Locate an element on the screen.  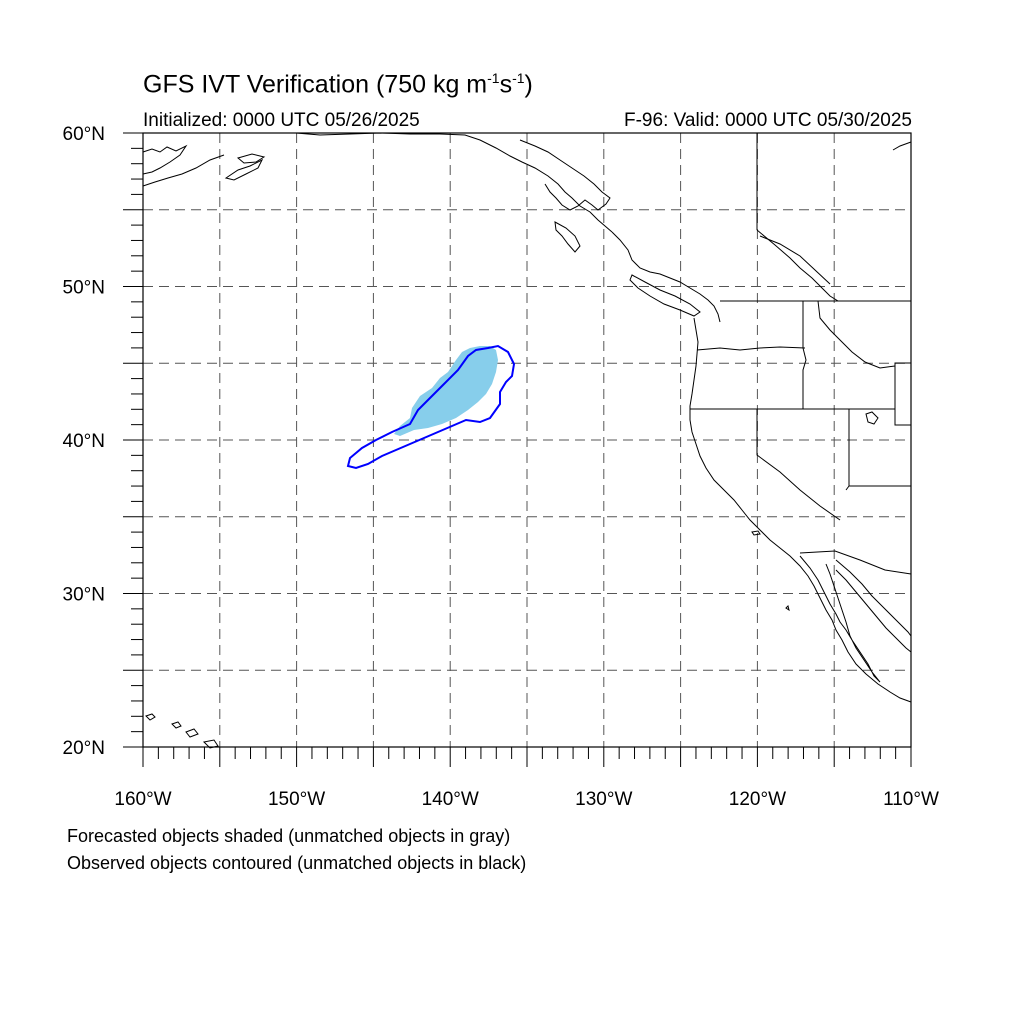
california-nevada-border is located at coordinates (798, 465).